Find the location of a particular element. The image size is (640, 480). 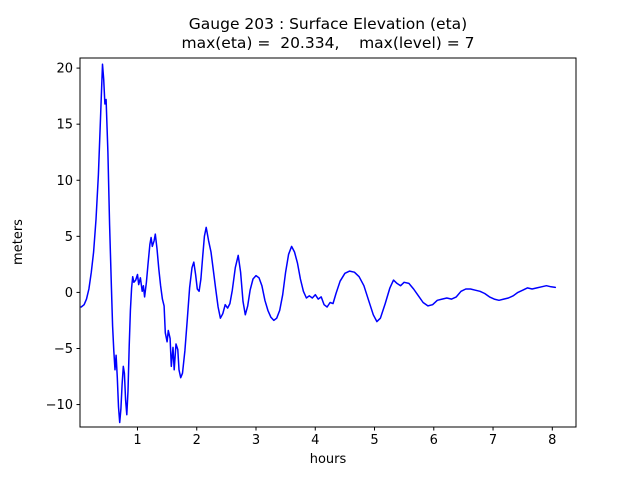

x-tick-label: 5 is located at coordinates (374, 440).